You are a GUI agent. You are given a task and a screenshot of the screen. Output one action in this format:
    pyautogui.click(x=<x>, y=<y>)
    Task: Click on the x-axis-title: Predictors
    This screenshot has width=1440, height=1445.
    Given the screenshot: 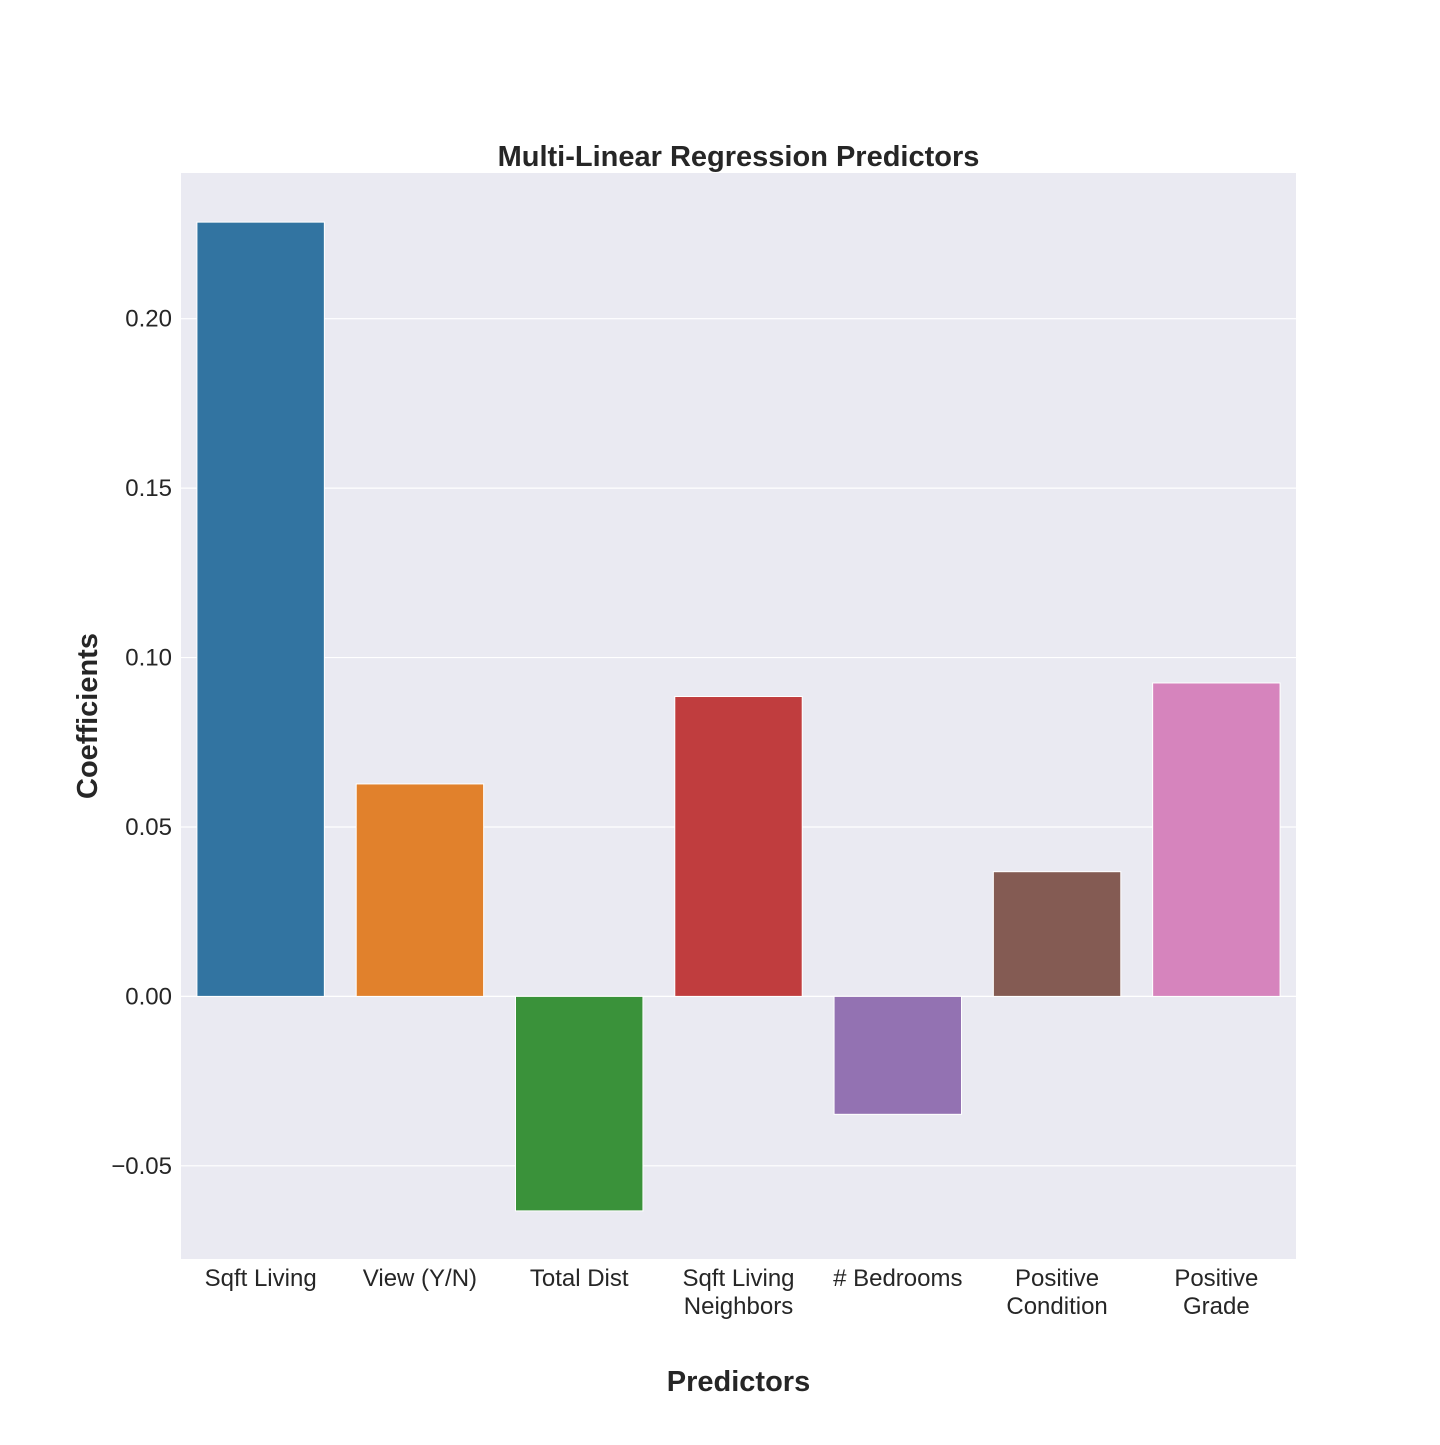 What is the action you would take?
    pyautogui.click(x=738, y=1382)
    